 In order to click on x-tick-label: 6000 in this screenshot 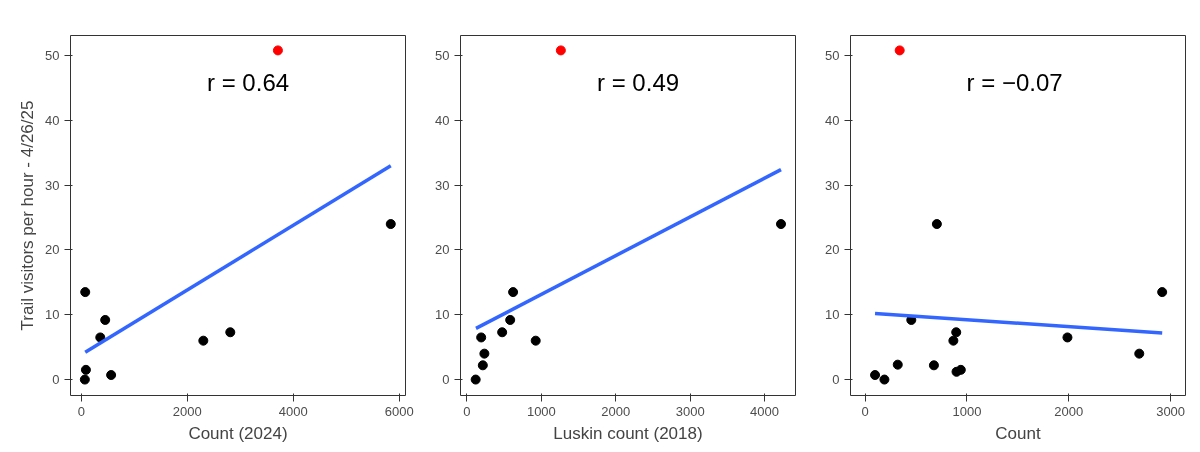, I will do `click(399, 411)`.